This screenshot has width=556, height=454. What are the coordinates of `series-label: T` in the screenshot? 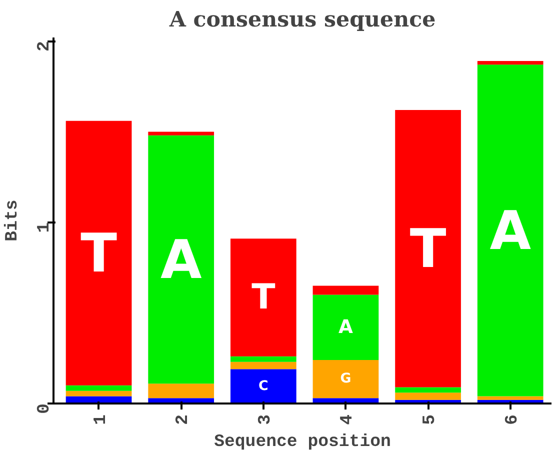 It's located at (428, 248).